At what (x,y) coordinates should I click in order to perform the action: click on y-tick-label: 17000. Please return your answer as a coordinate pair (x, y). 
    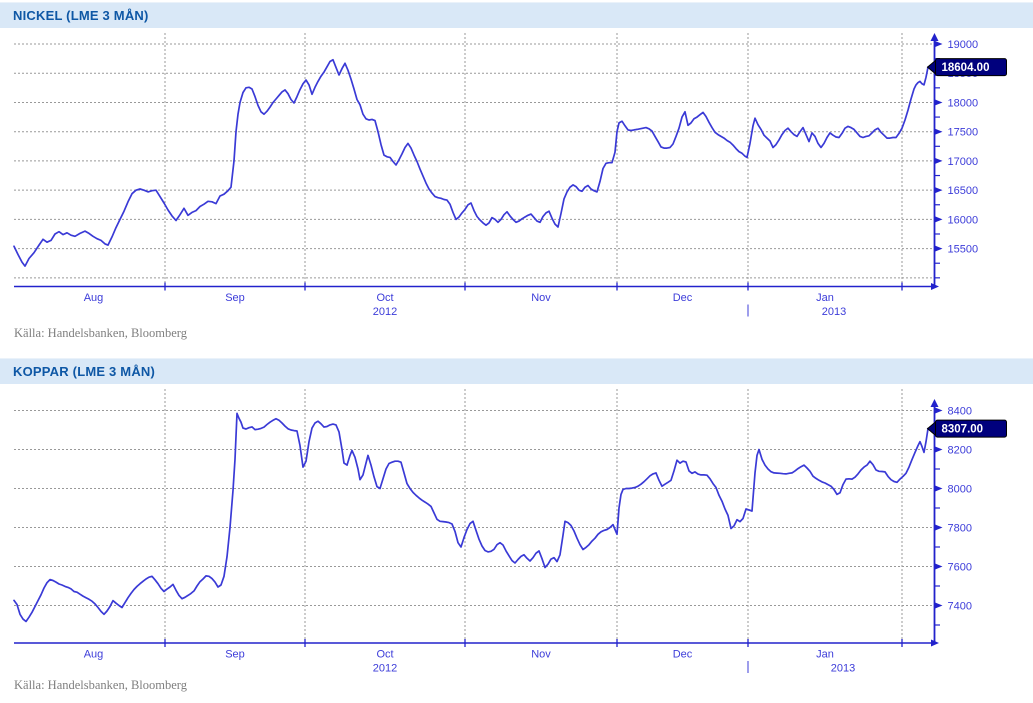
    Looking at the image, I should click on (963, 162).